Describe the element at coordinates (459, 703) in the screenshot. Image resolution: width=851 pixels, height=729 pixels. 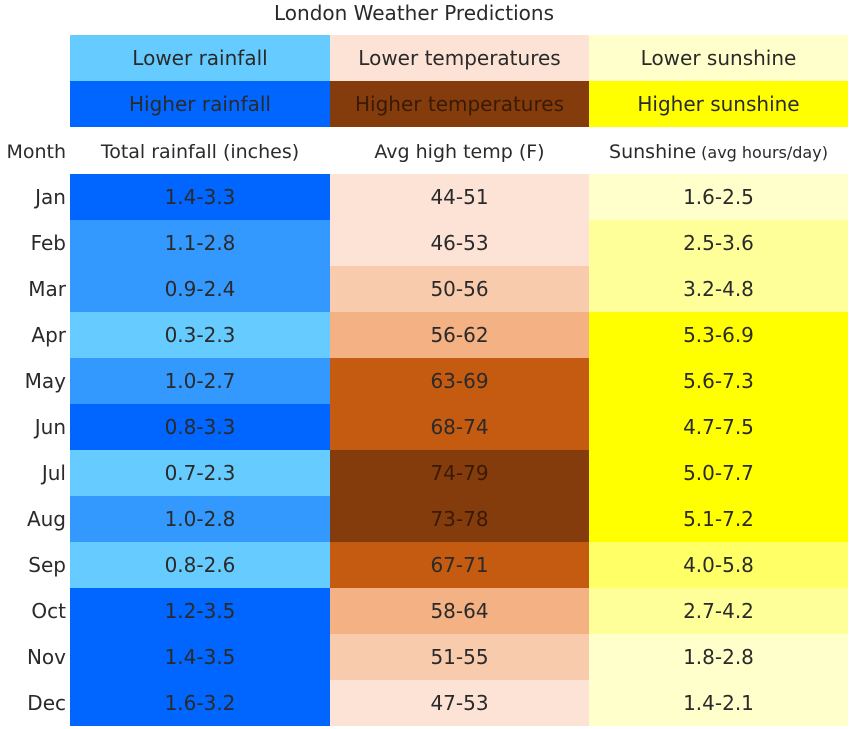
I see `temp-cell-dec: 47-53` at that location.